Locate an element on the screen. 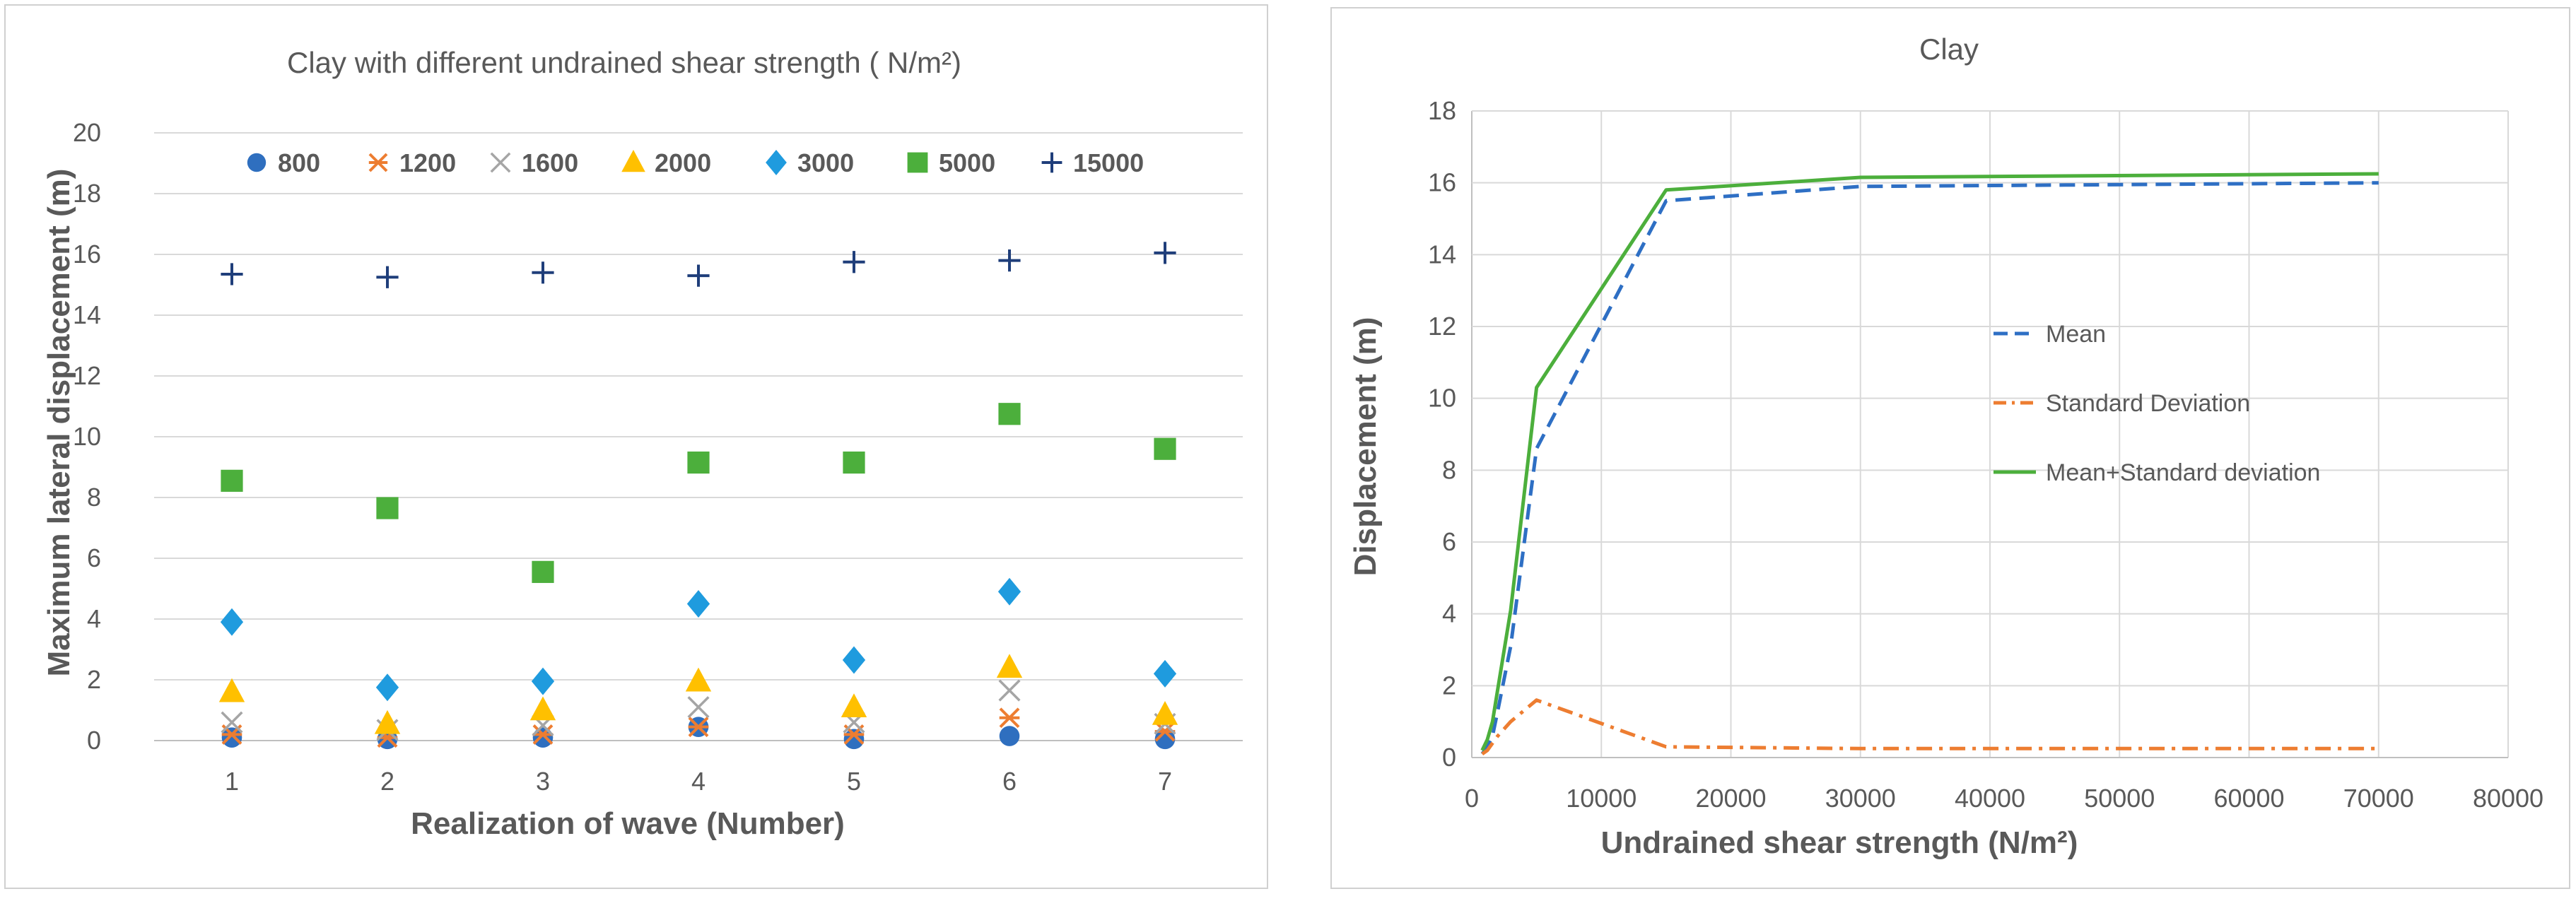 This screenshot has height=901, width=2576. series-2000 is located at coordinates (698, 694).